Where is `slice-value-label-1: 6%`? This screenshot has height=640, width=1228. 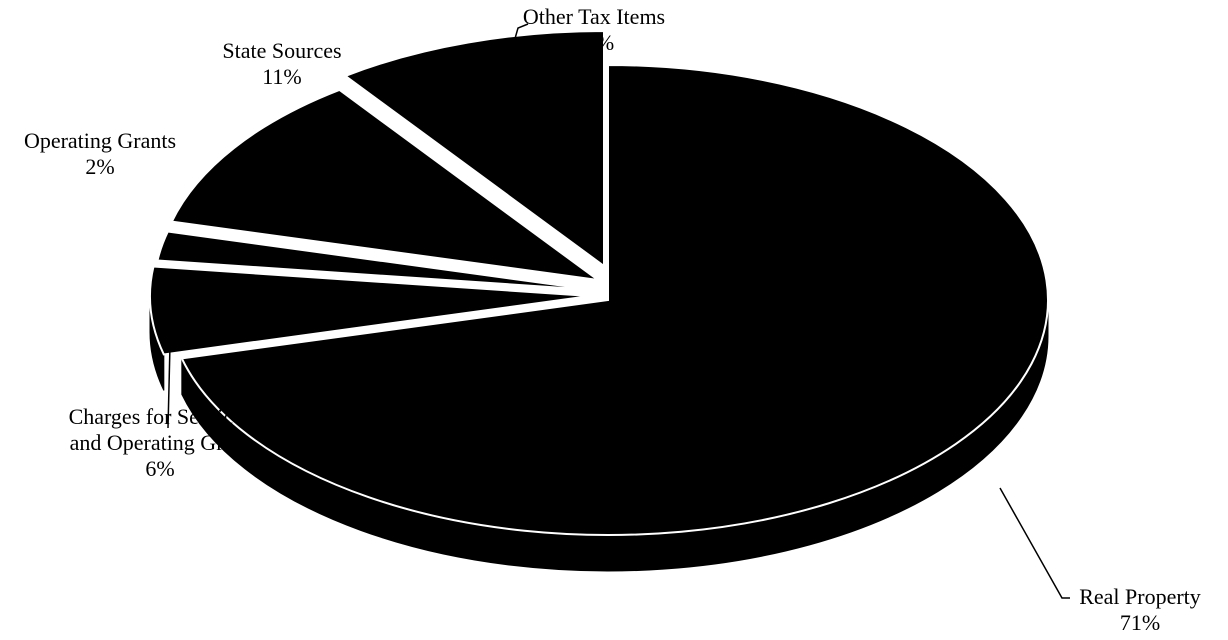 slice-value-label-1: 6% is located at coordinates (159, 468).